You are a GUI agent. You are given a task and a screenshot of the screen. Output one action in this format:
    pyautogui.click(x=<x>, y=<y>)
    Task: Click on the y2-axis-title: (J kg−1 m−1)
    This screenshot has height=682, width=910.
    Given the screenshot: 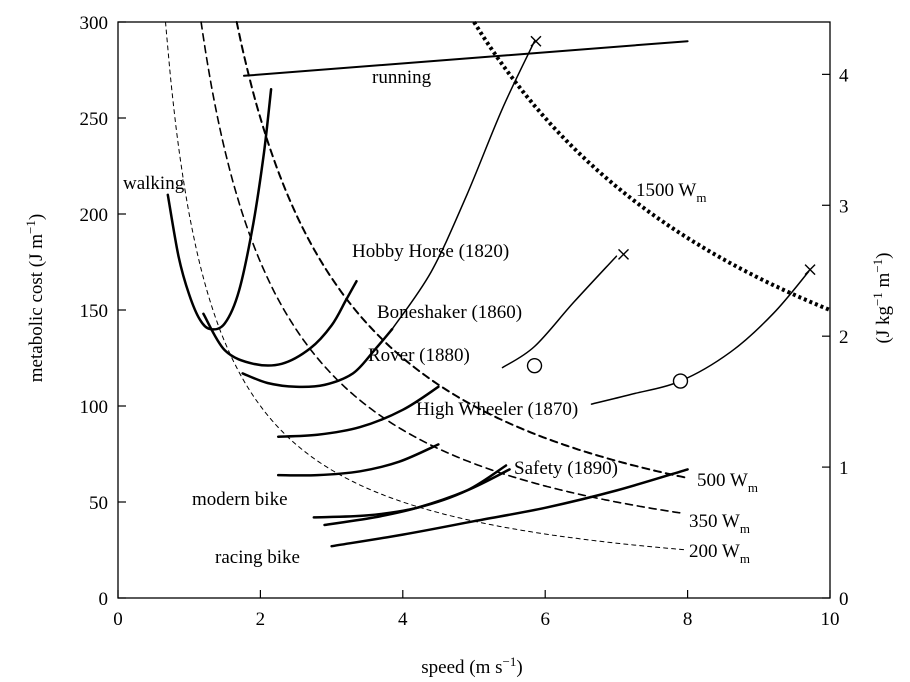 What is the action you would take?
    pyautogui.click(x=882, y=297)
    